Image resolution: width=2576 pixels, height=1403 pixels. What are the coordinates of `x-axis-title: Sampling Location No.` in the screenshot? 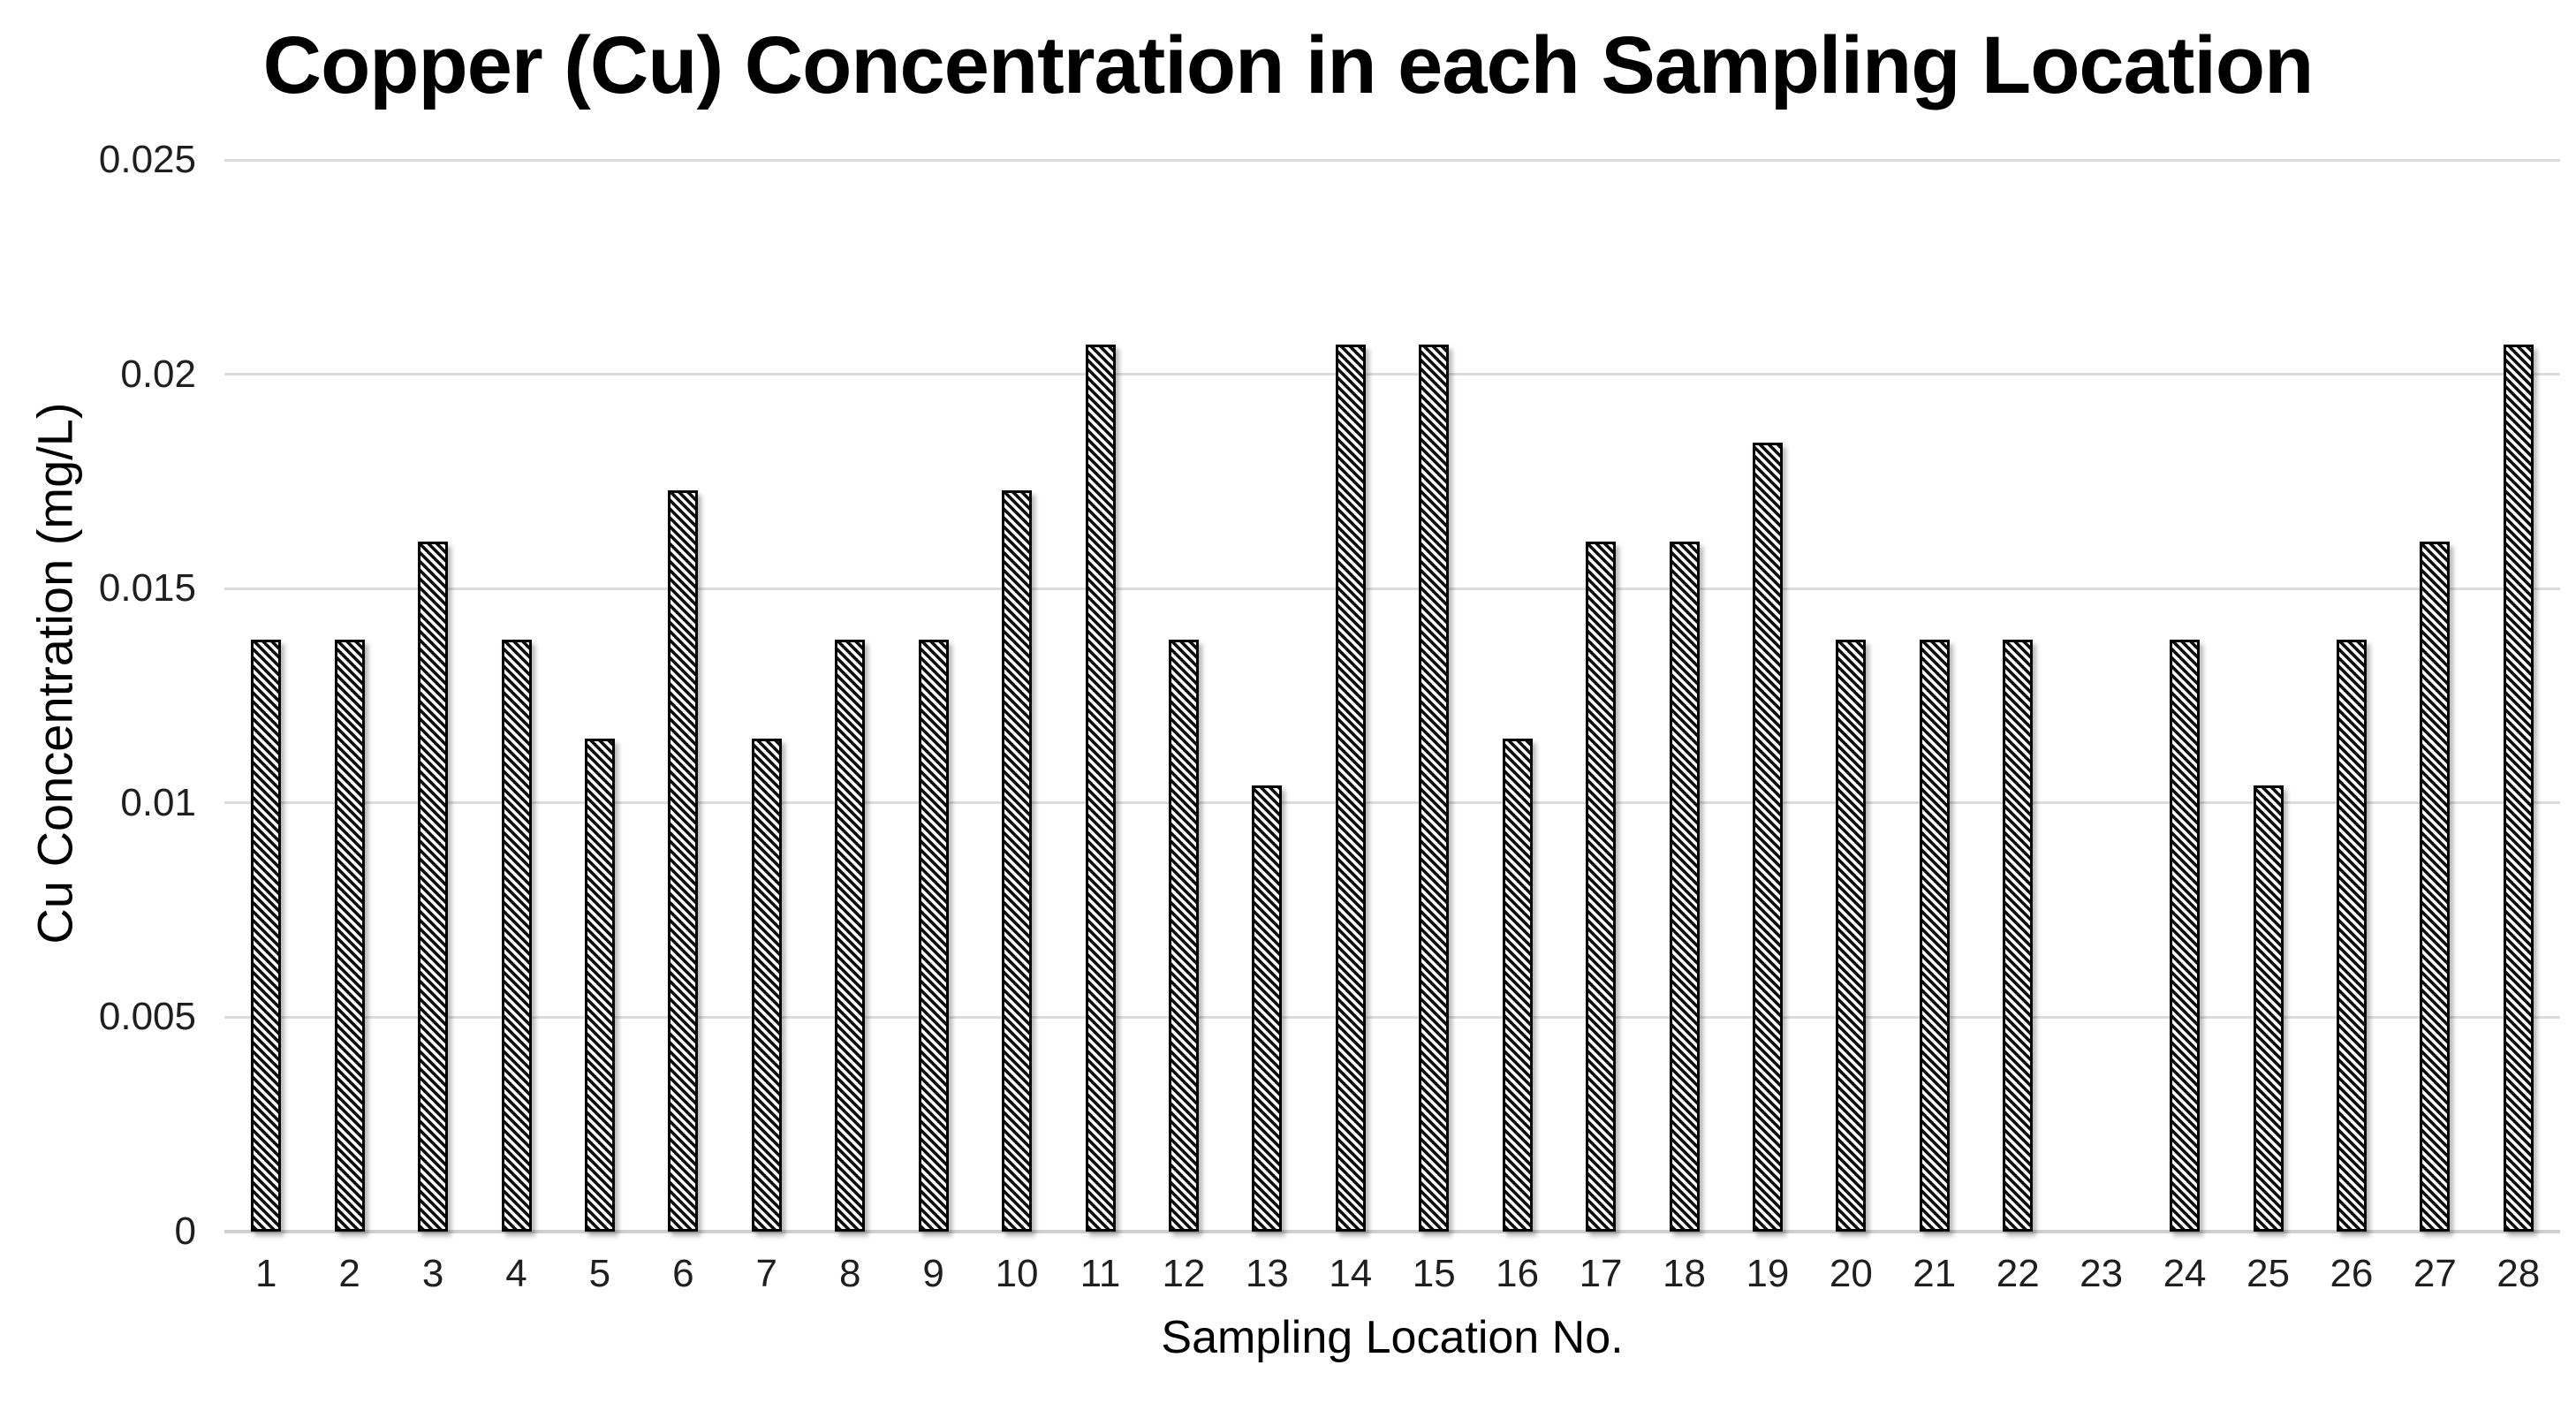 It's located at (1393, 1337).